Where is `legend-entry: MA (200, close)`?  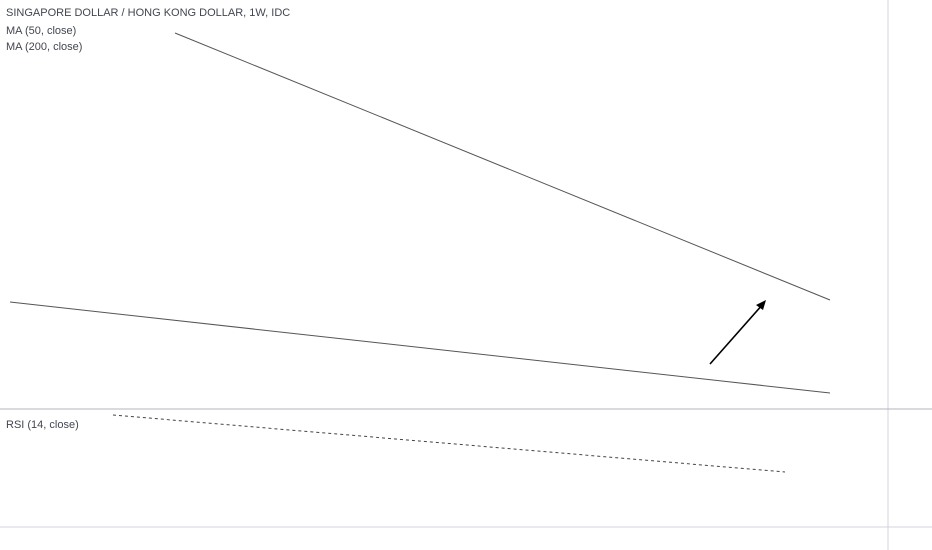 legend-entry: MA (200, close) is located at coordinates (44, 47).